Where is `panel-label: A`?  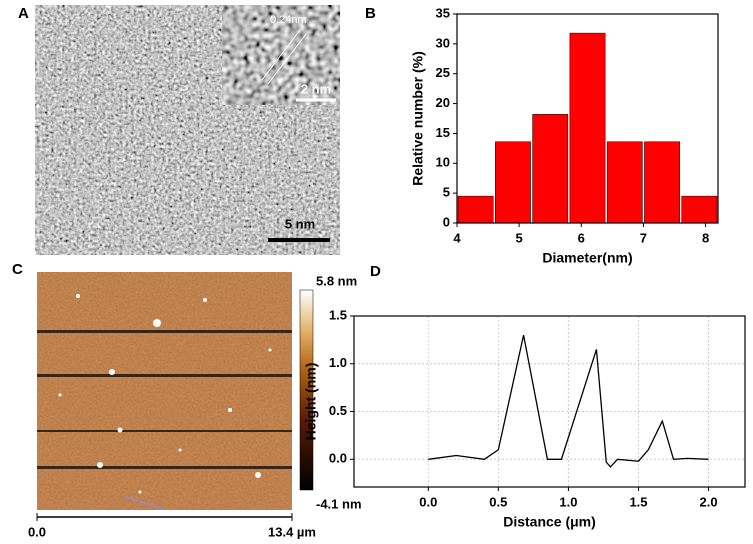
panel-label: A is located at coordinates (23, 13).